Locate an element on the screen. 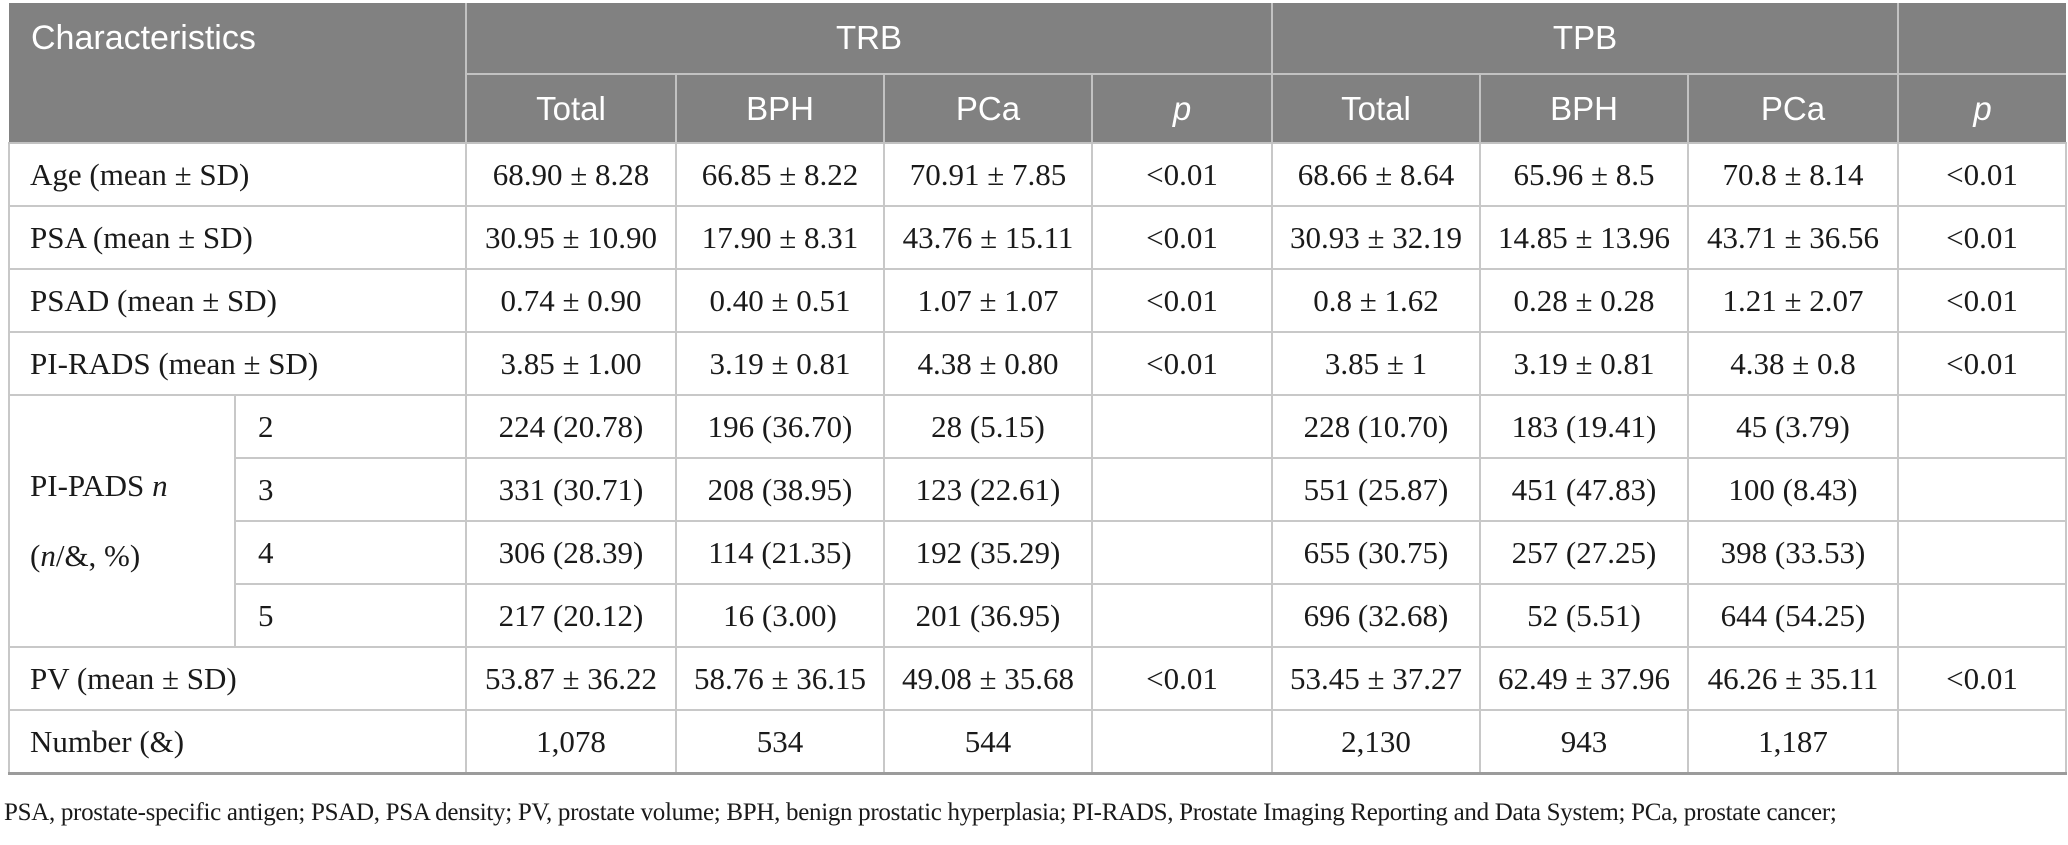 The width and height of the screenshot is (2068, 845). table-row-number: Number (&) 1,078 534 544 2,130 943 1,187 is located at coordinates (1037, 742).